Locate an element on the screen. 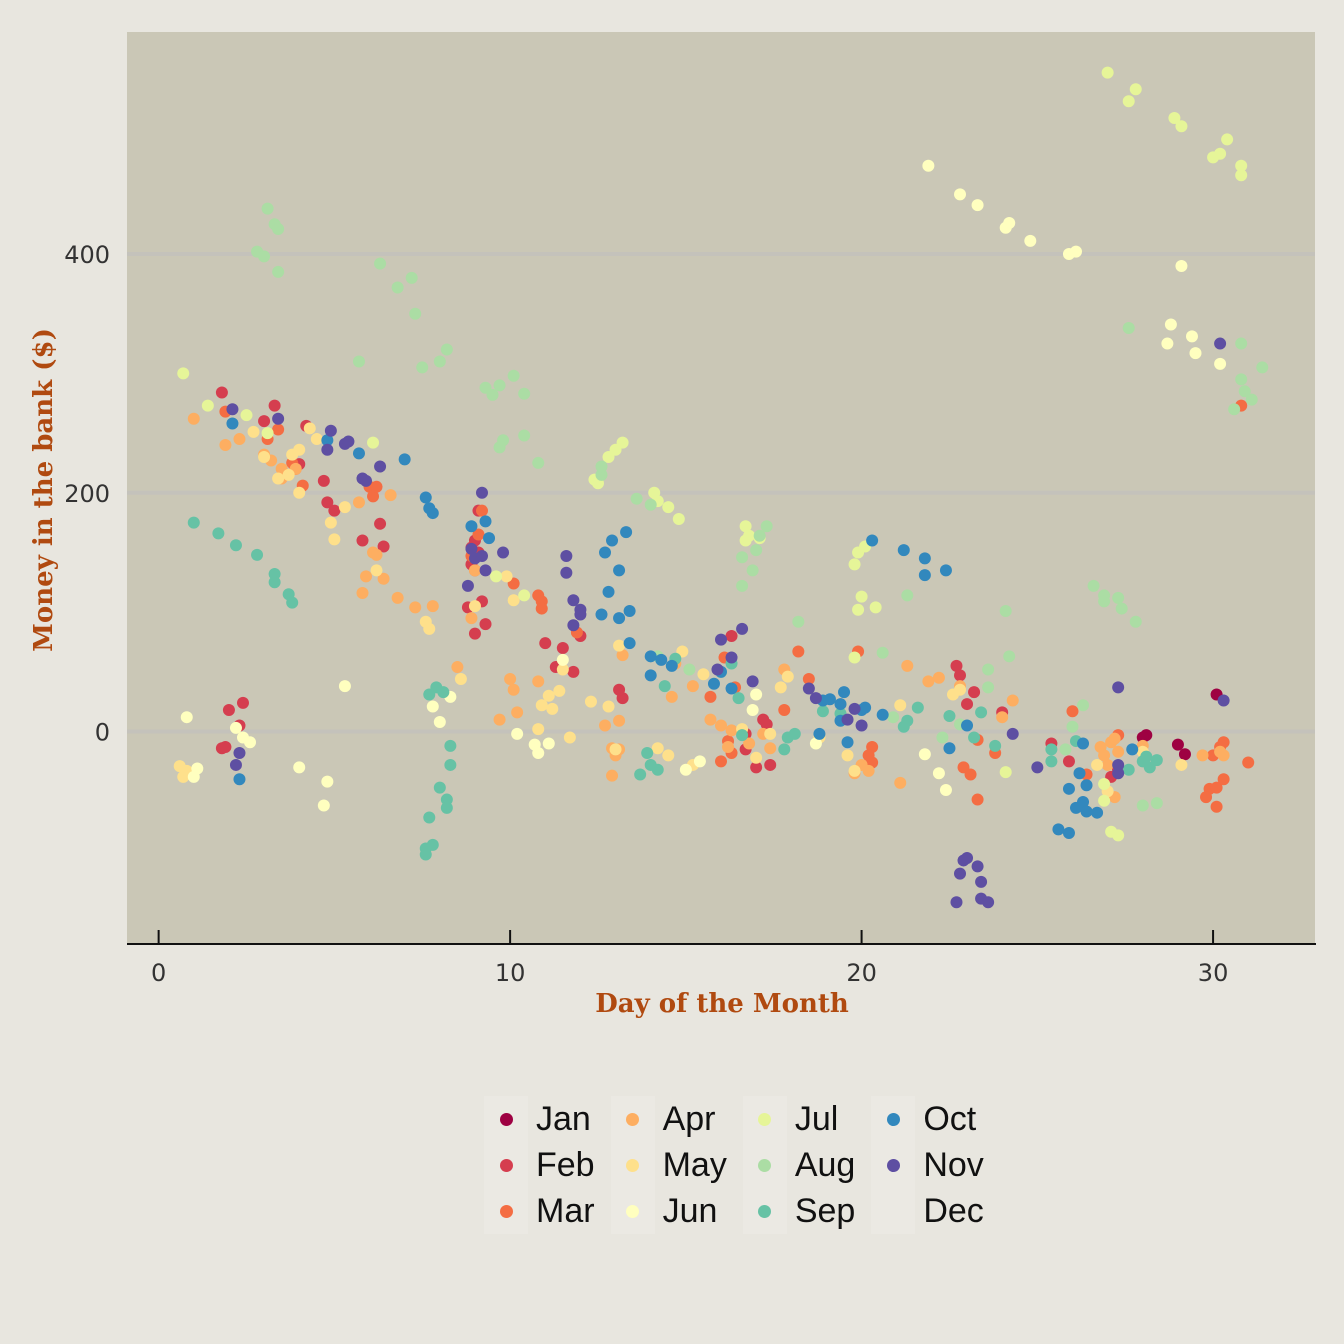 The image size is (1344, 1344). x-axis-title: Day of the Month is located at coordinates (722, 1004).